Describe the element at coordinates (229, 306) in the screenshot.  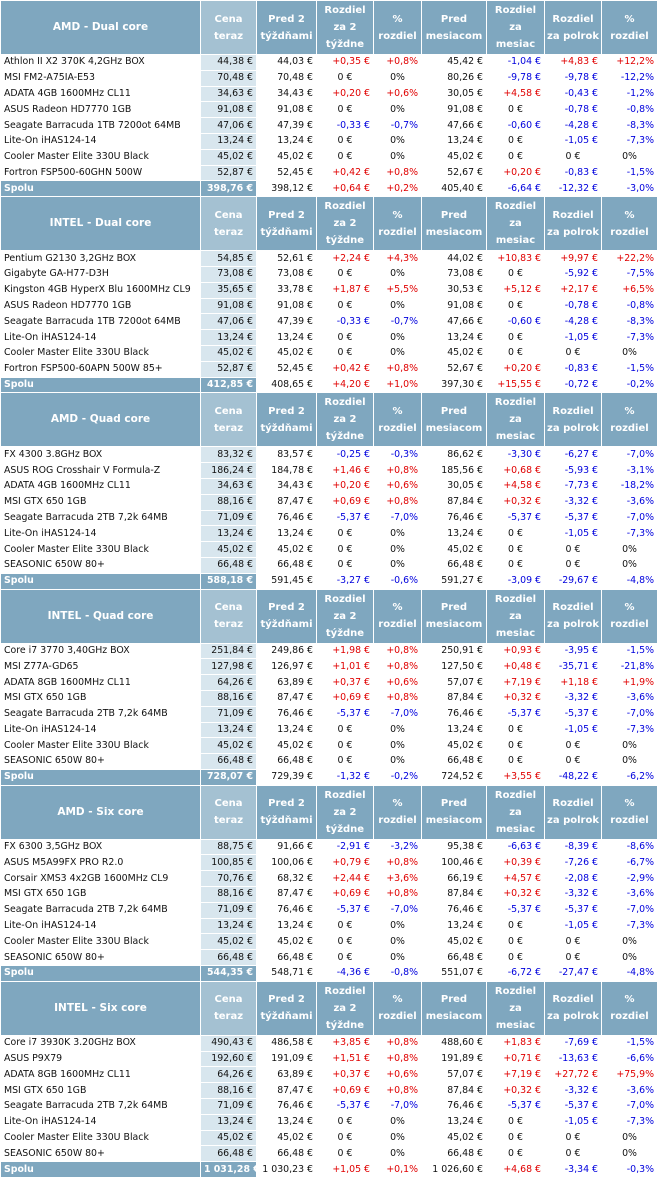
I see `price-now: 91,08 €` at that location.